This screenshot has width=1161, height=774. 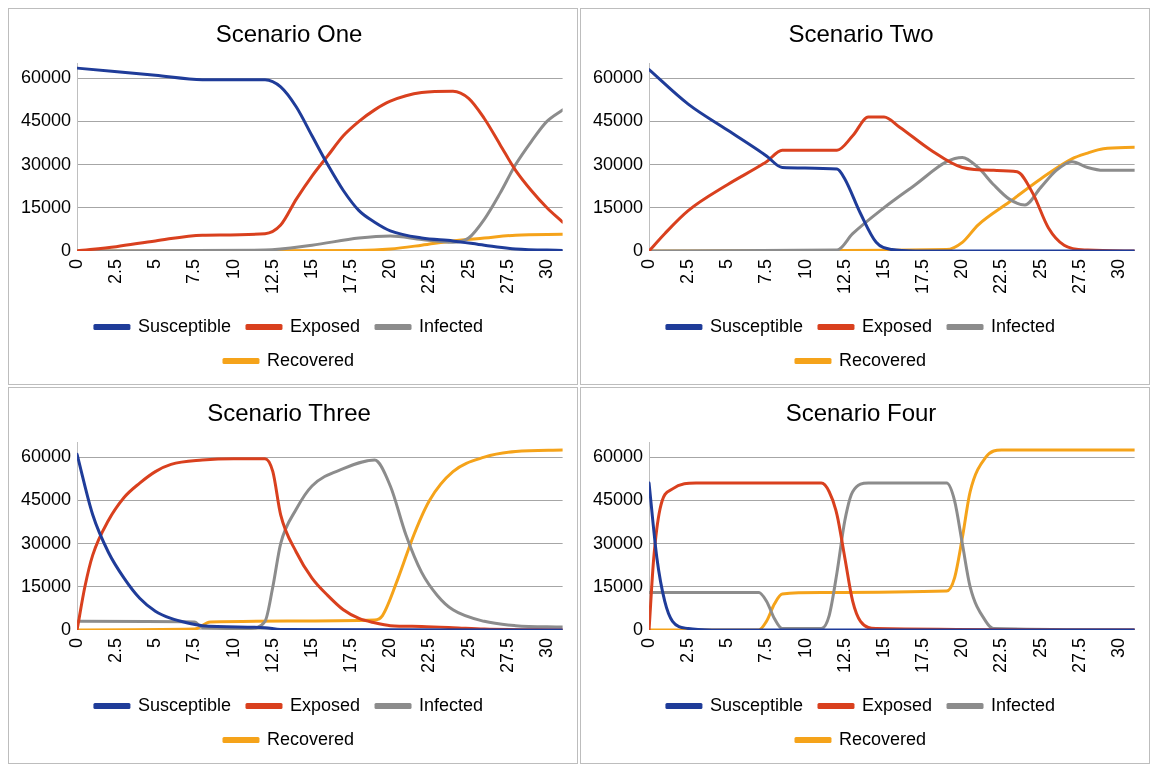 What do you see at coordinates (289, 34) in the screenshot?
I see `chart-title: Scenario One` at bounding box center [289, 34].